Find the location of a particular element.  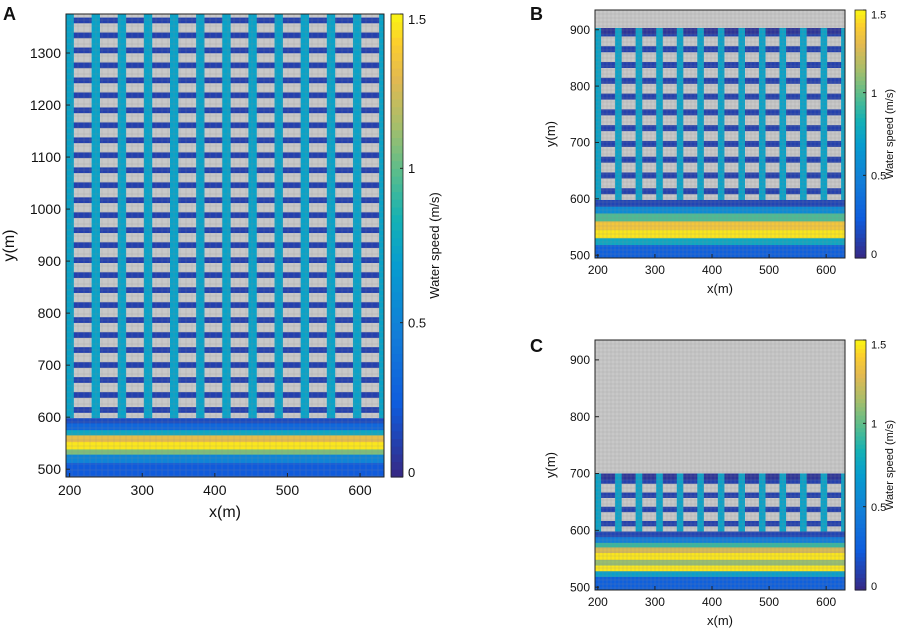

colorbar-frame is located at coordinates (860, 134).